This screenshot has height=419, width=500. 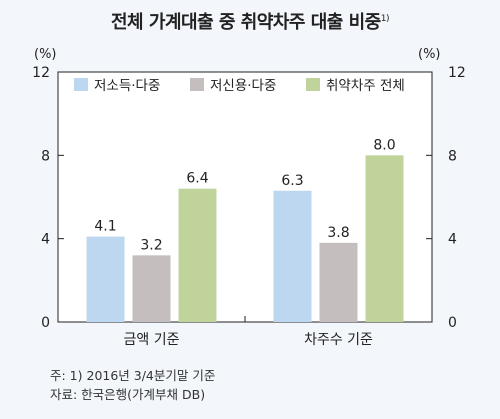 I want to click on right-tick-label: 4, so click(x=452, y=240).